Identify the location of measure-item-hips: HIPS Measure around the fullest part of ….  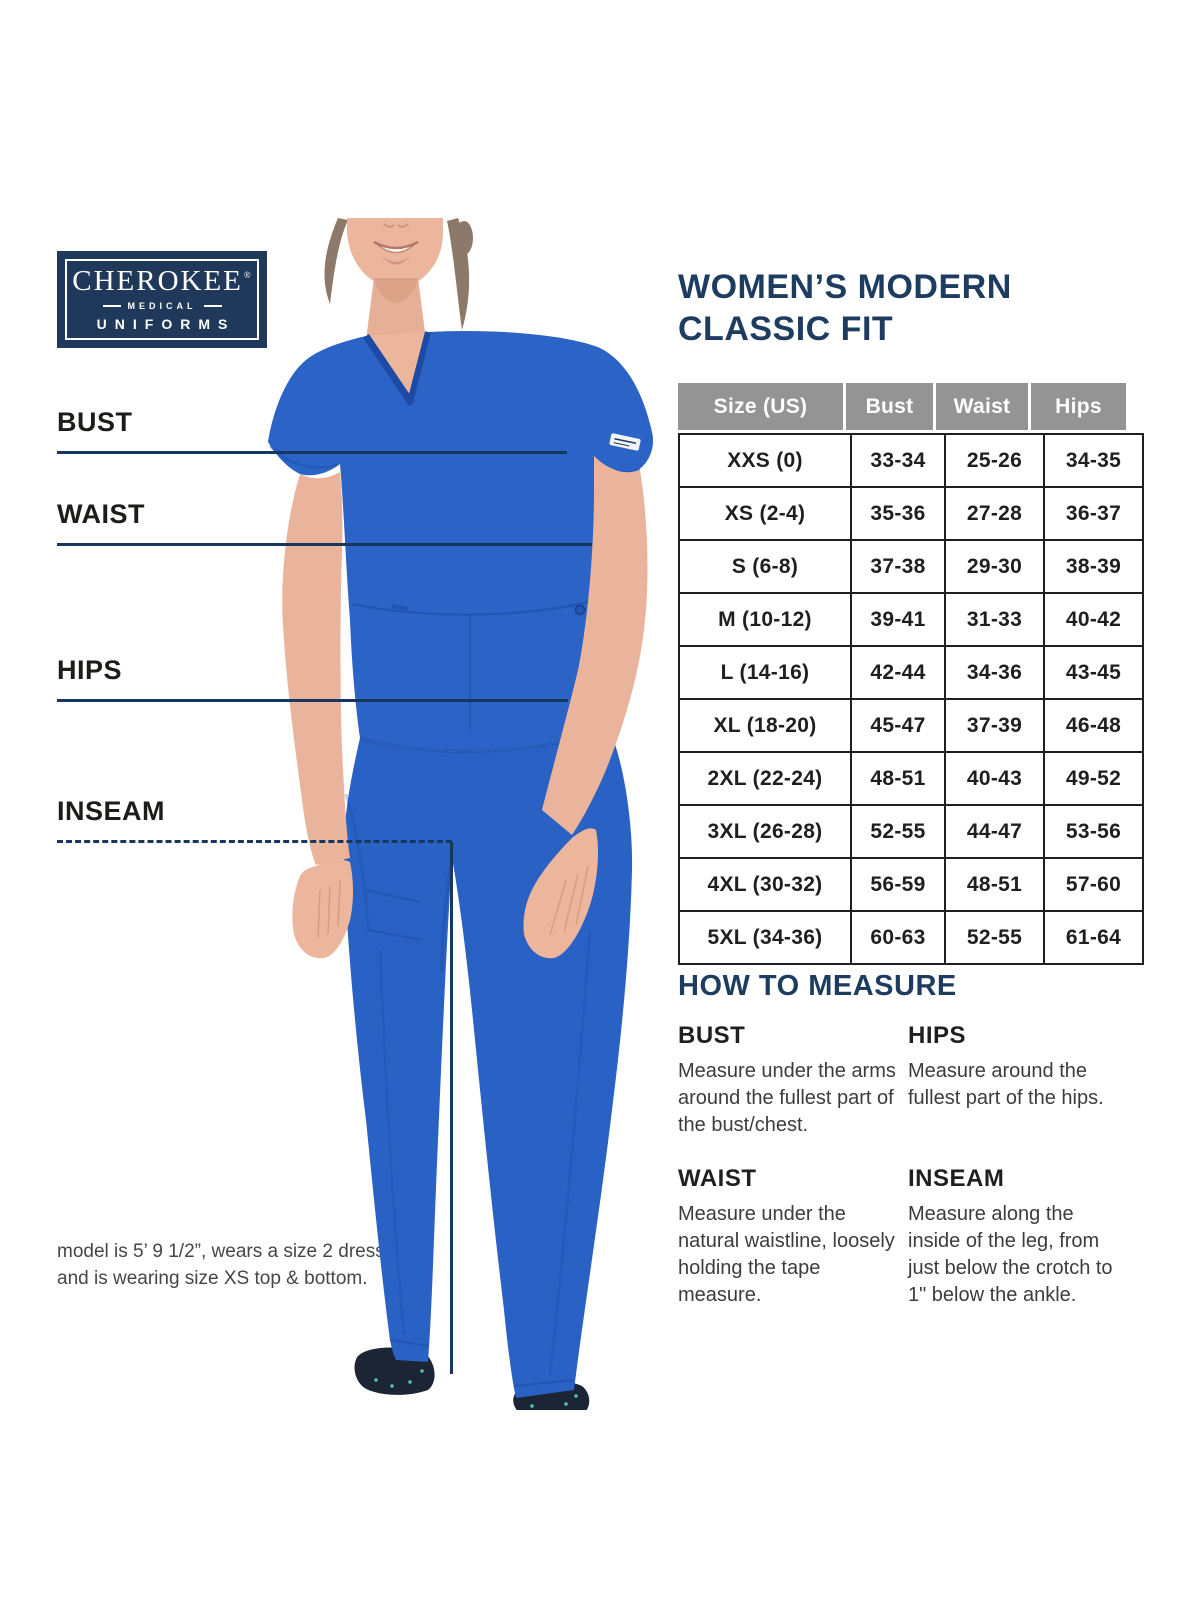
(1024, 1080).